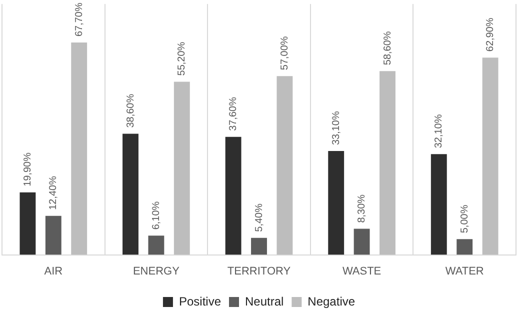 The image size is (520, 320). I want to click on x-tick-label: WASTE, so click(362, 271).